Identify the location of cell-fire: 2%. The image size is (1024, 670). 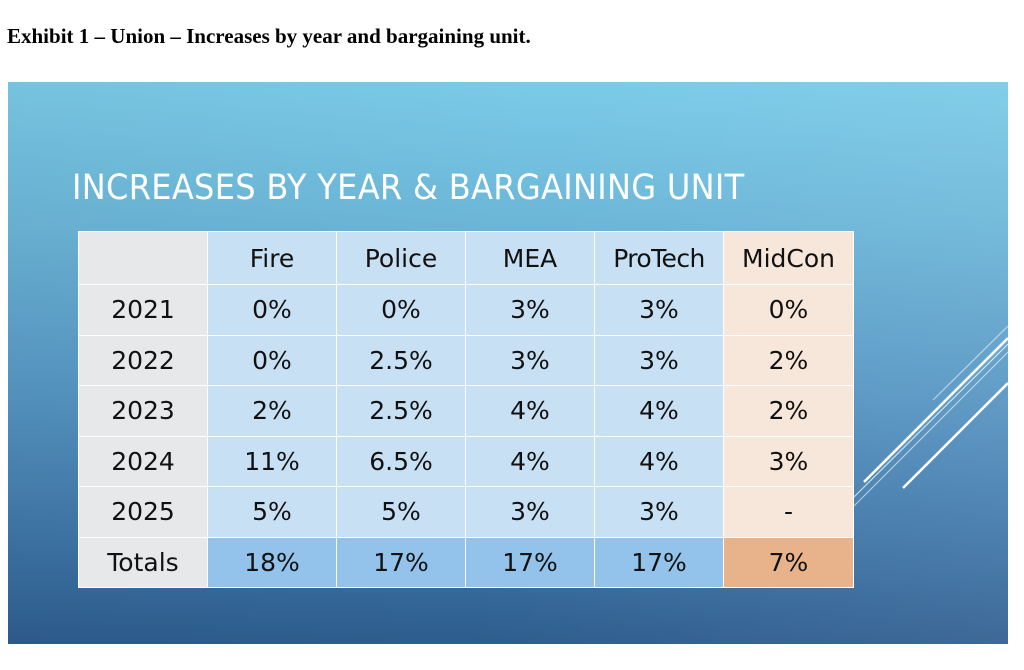
(272, 411).